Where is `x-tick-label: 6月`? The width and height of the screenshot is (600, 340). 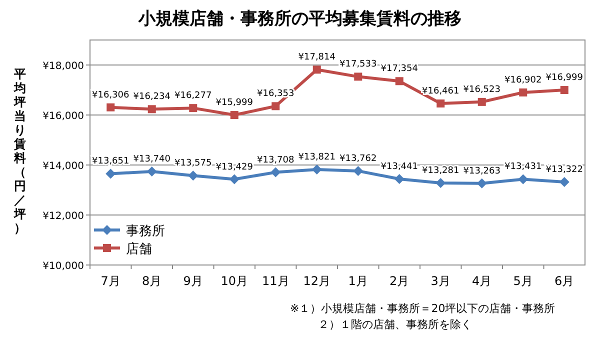
x-tick-label: 6月 is located at coordinates (564, 281).